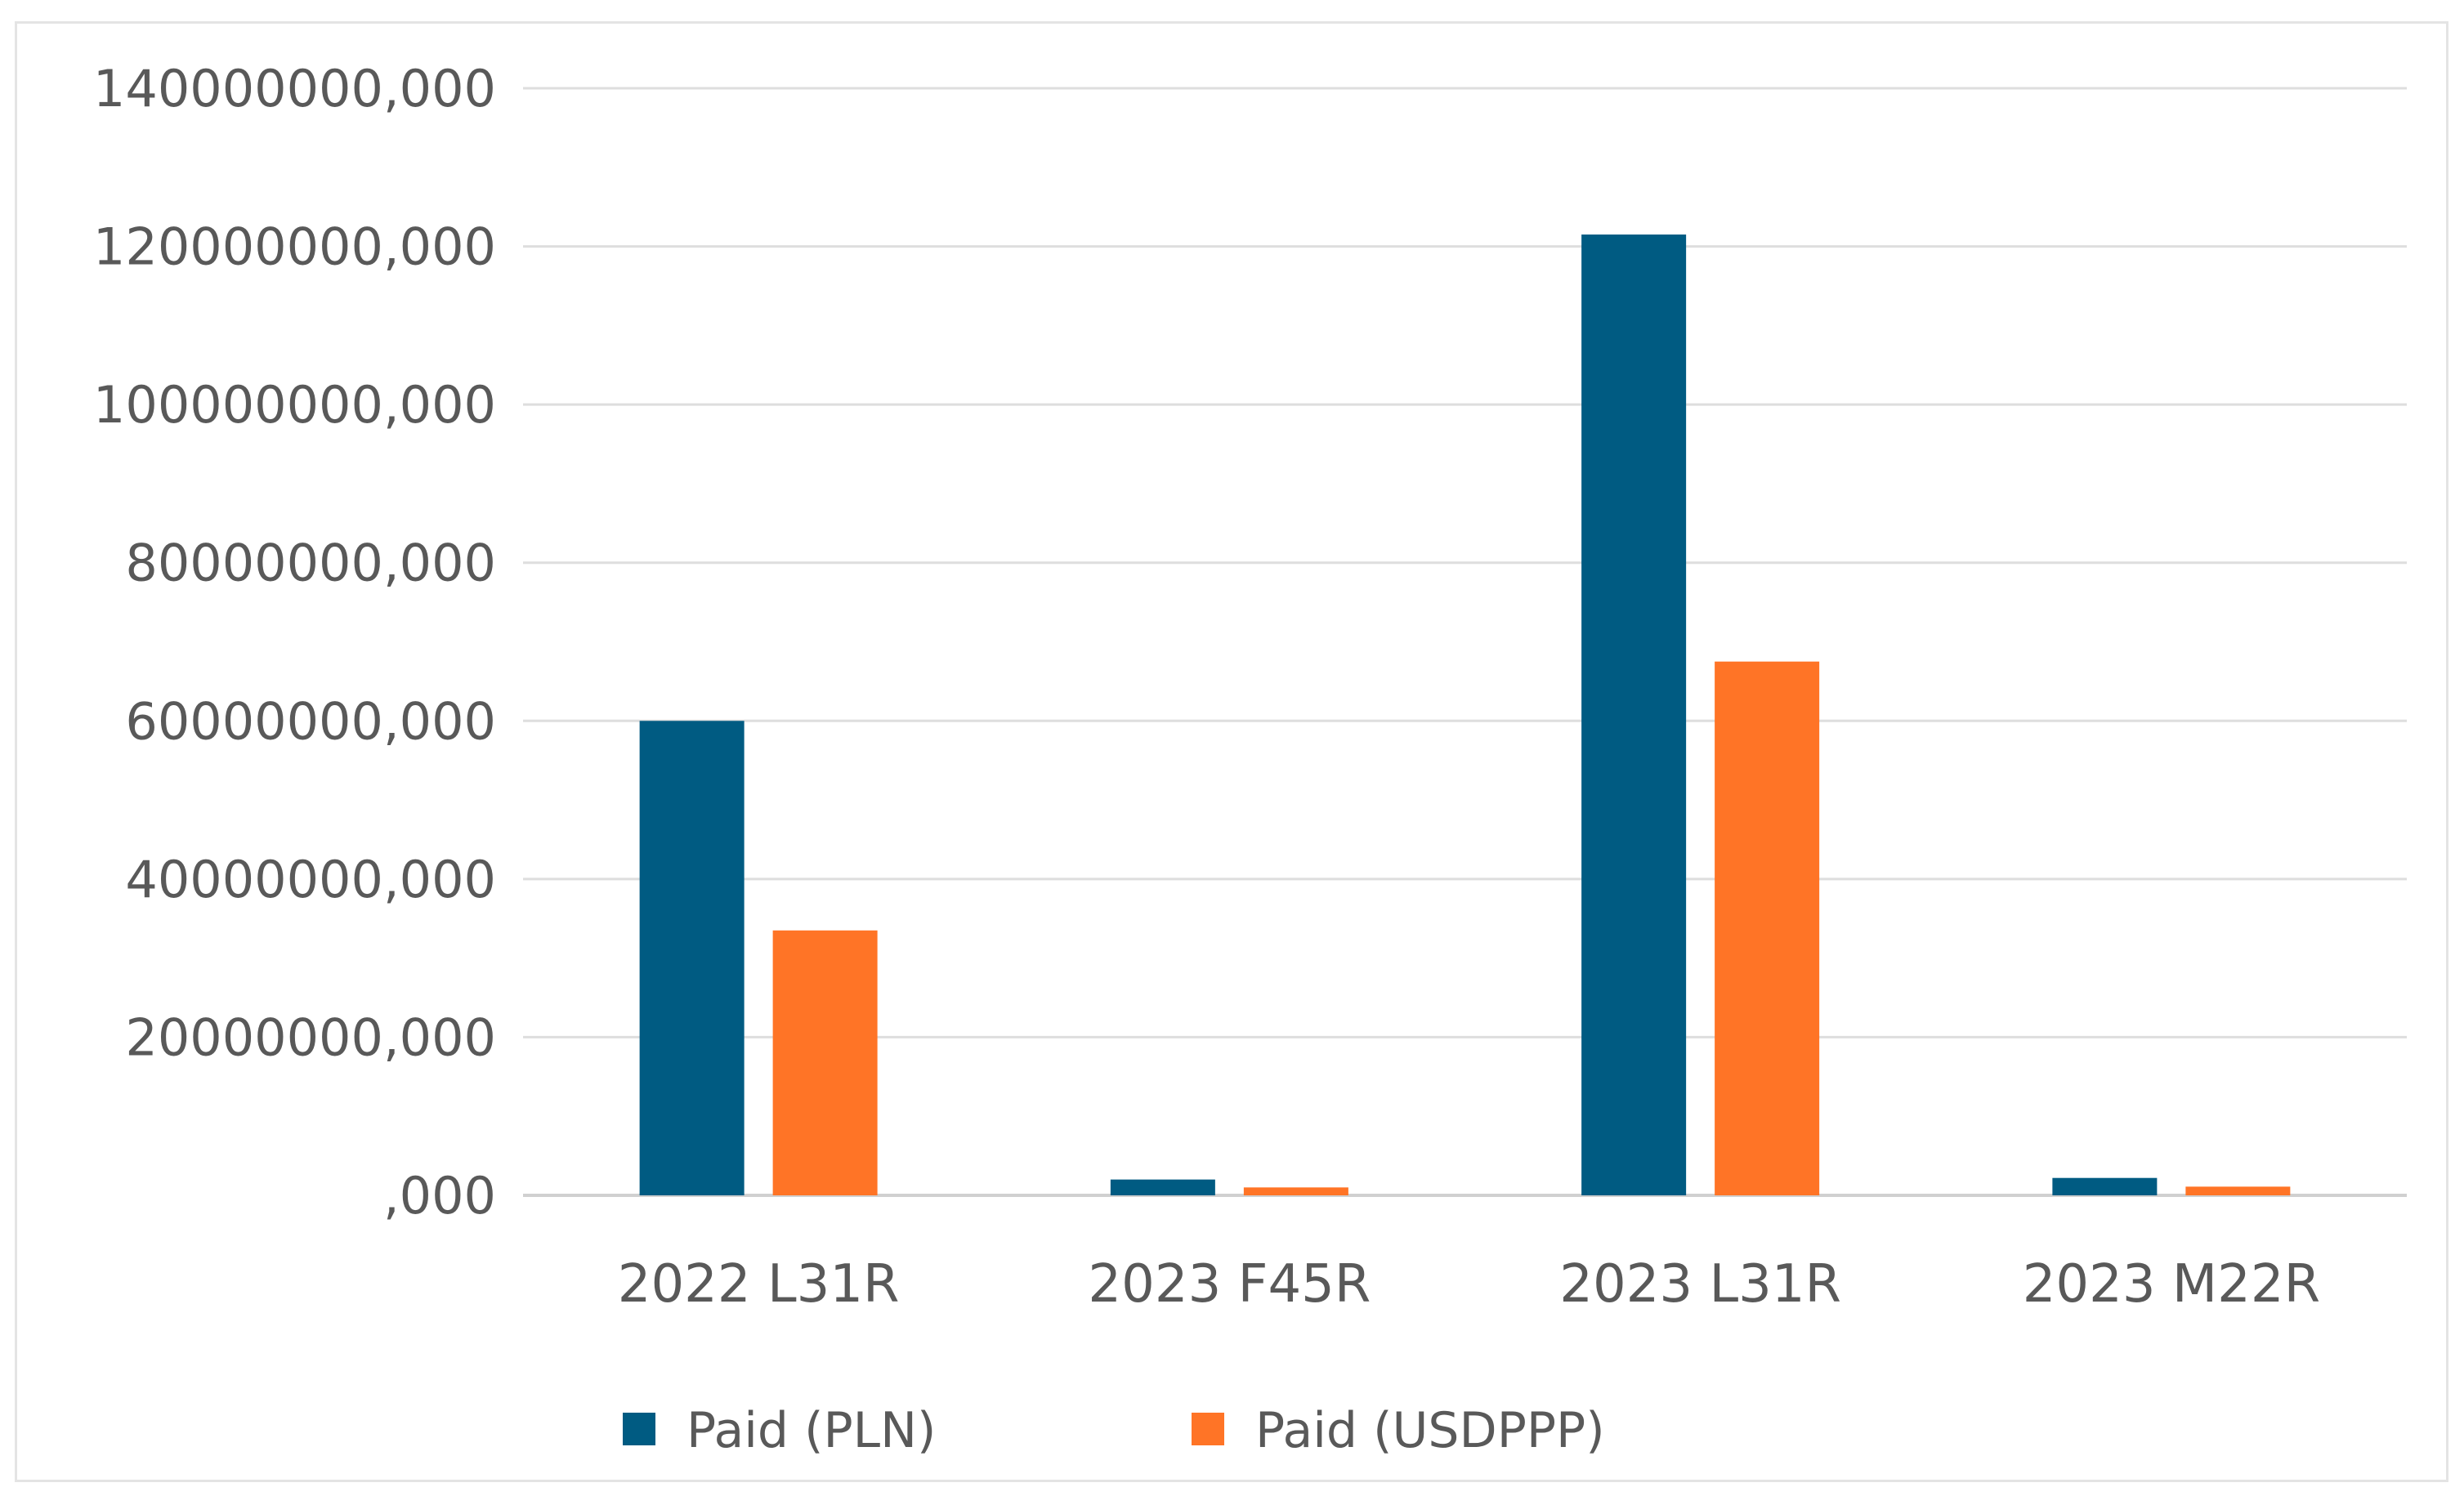 Image resolution: width=2464 pixels, height=1505 pixels. Describe the element at coordinates (440, 1196) in the screenshot. I see `y-tick-label: ,000` at that location.